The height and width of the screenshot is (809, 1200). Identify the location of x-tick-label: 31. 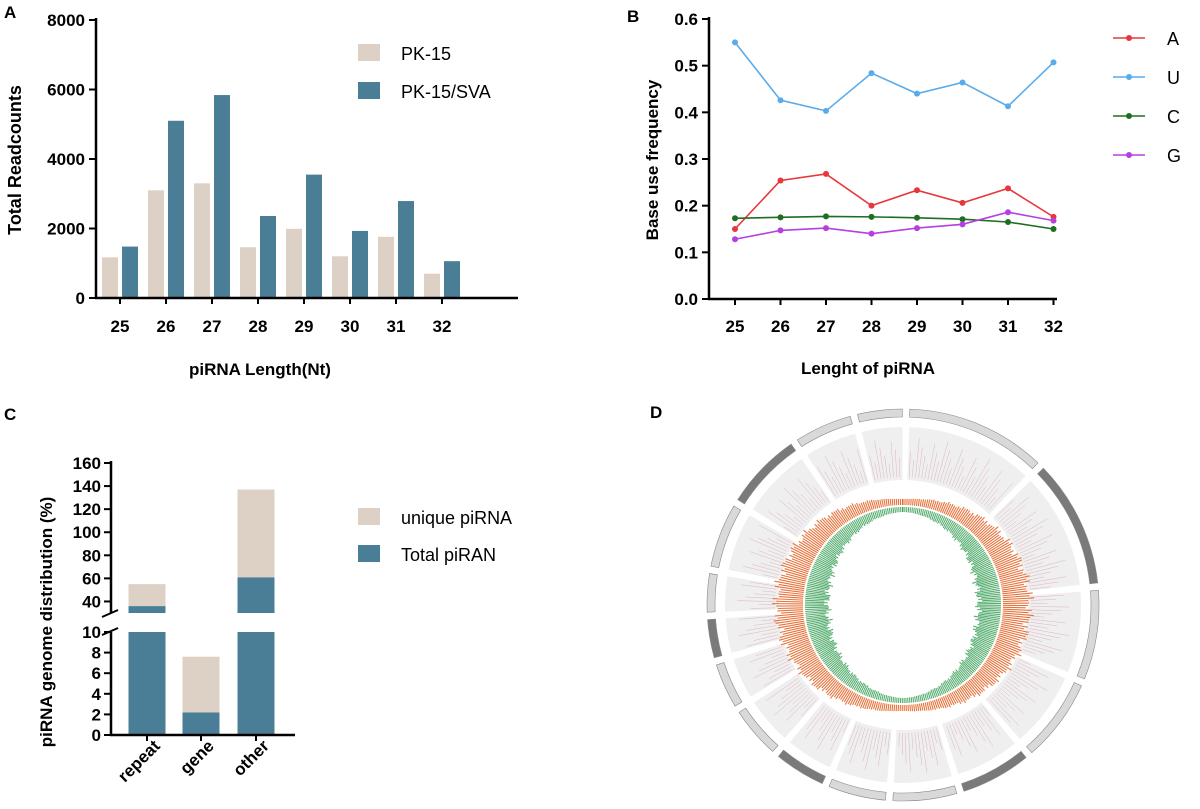
(1008, 326).